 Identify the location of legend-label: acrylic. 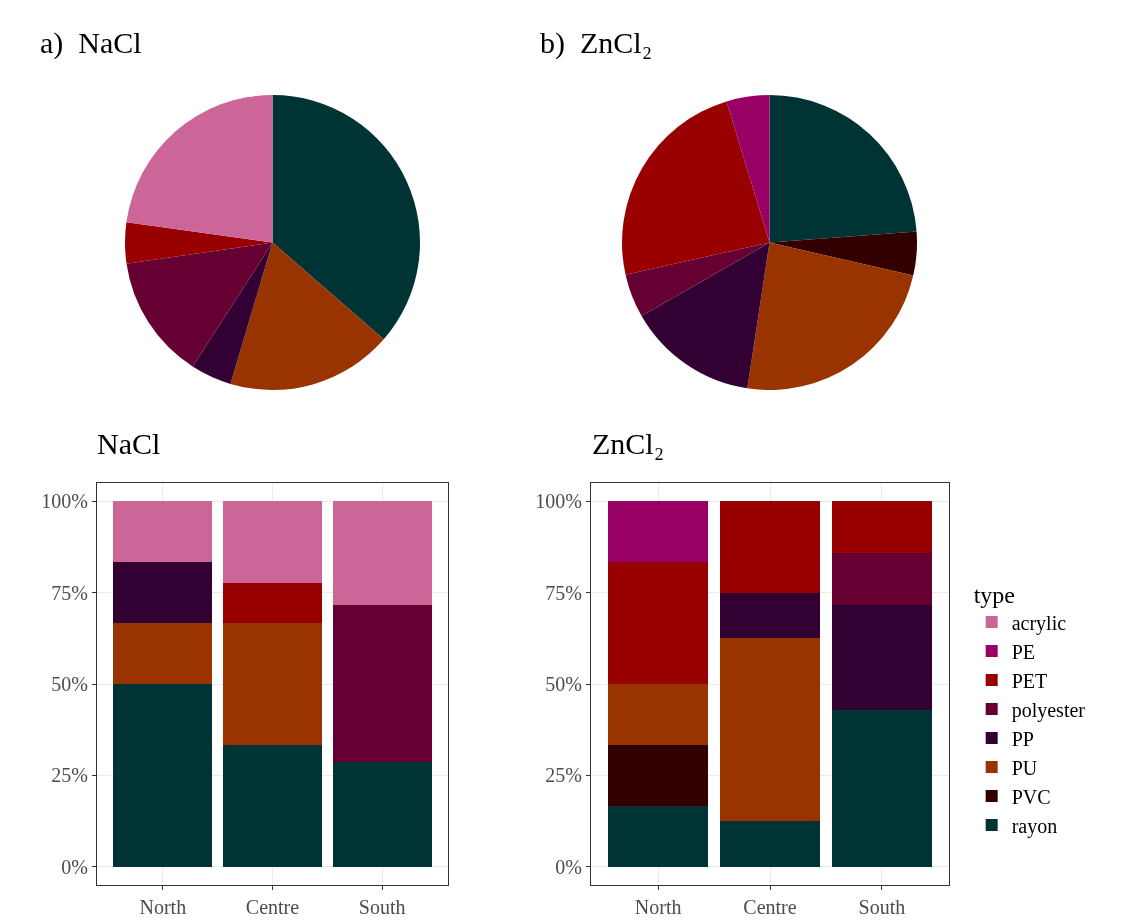
(1039, 623).